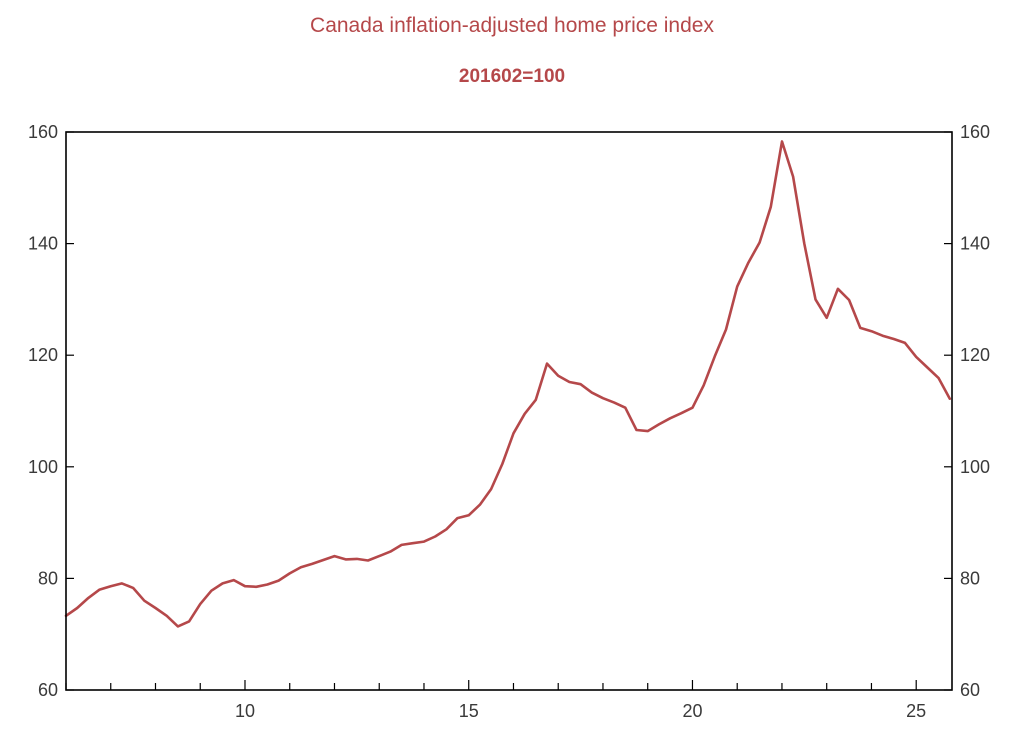 This screenshot has height=754, width=1024. What do you see at coordinates (43, 467) in the screenshot?
I see `y-tick-label-left: 100` at bounding box center [43, 467].